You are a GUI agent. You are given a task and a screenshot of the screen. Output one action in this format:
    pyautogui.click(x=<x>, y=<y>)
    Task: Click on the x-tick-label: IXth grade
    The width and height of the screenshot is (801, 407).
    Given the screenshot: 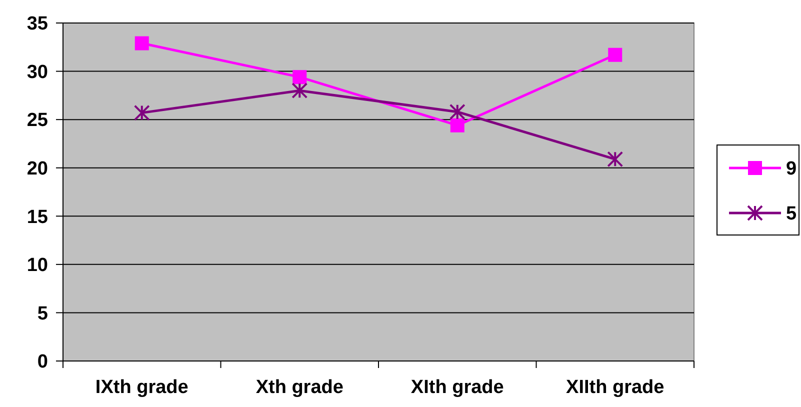 What is the action you would take?
    pyautogui.click(x=141, y=387)
    